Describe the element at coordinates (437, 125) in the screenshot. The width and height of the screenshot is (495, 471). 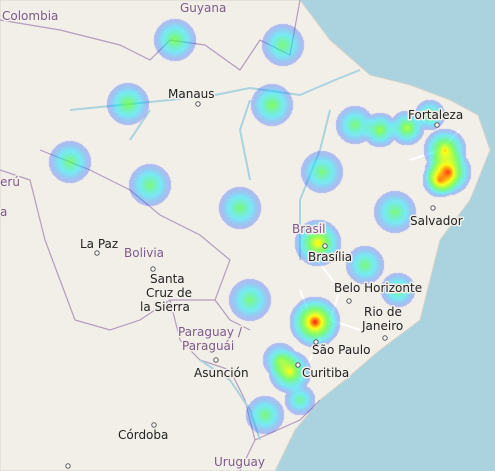
I see `marker-fortaleza` at that location.